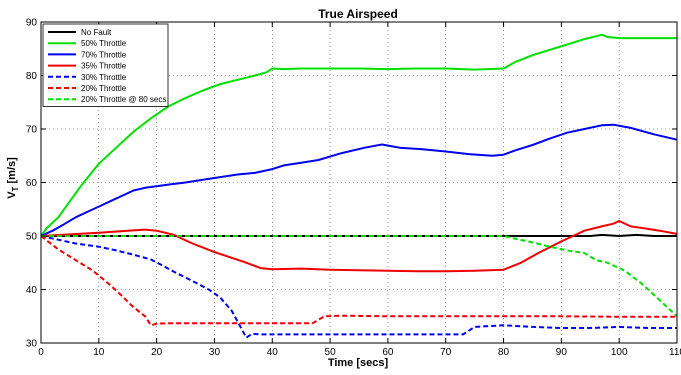  I want to click on y-tick-label: 90, so click(32, 23).